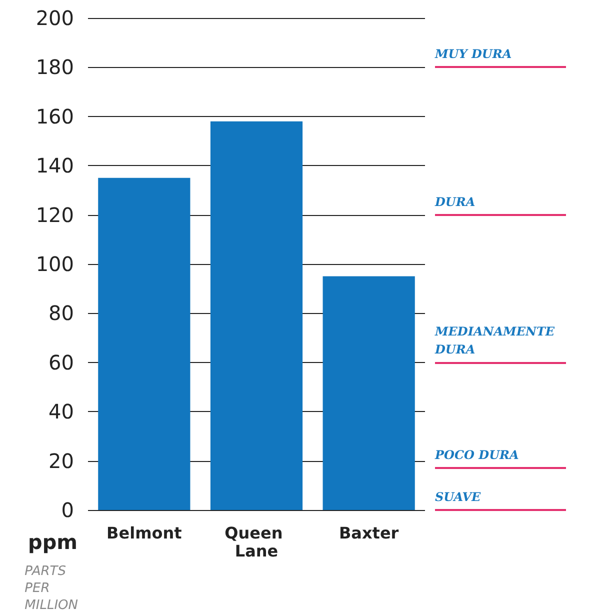 Image resolution: width=592 pixels, height=613 pixels. What do you see at coordinates (458, 497) in the screenshot?
I see `ref-line-label: SUAVE` at bounding box center [458, 497].